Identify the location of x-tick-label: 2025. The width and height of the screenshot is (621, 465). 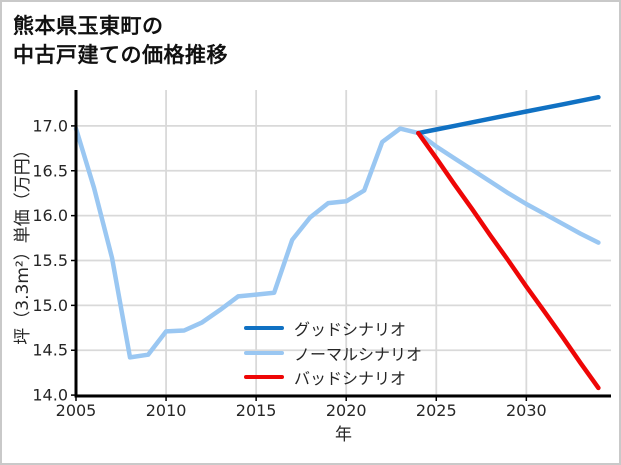
(436, 410).